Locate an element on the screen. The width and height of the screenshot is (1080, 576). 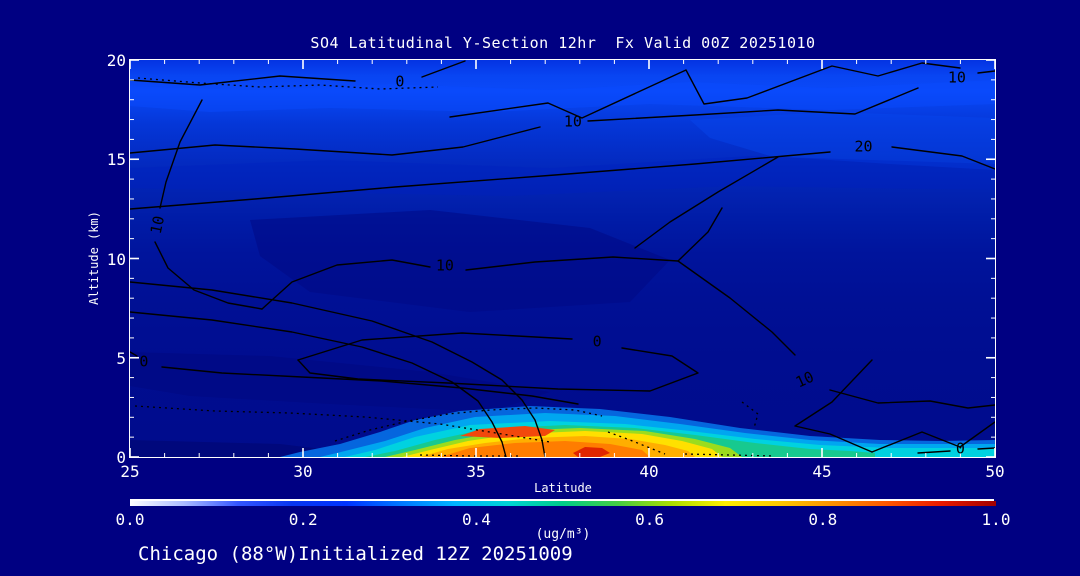
x-tick-label: 50 is located at coordinates (995, 471).